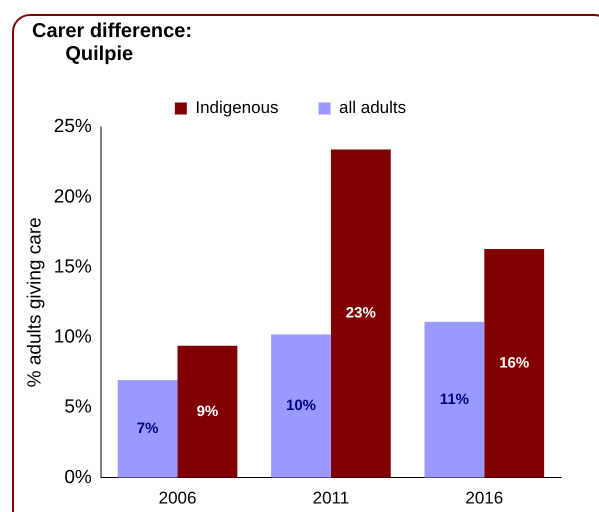 Image resolution: width=599 pixels, height=512 pixels. I want to click on legend-label: all adults, so click(372, 108).